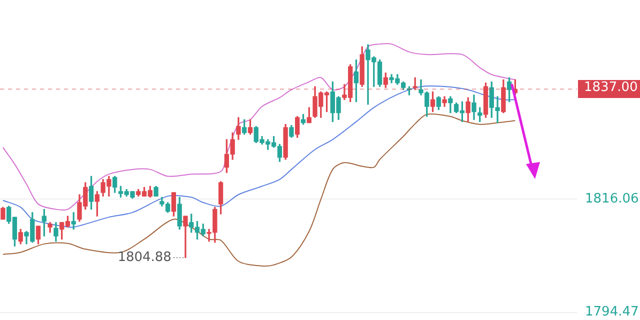 This screenshot has width=640, height=320. Describe the element at coordinates (145, 258) in the screenshot. I see `annotation: 1804.88` at that location.